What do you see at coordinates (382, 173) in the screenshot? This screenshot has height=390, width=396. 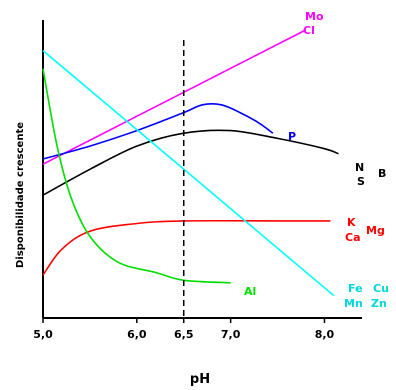 I see `label-b: B` at bounding box center [382, 173].